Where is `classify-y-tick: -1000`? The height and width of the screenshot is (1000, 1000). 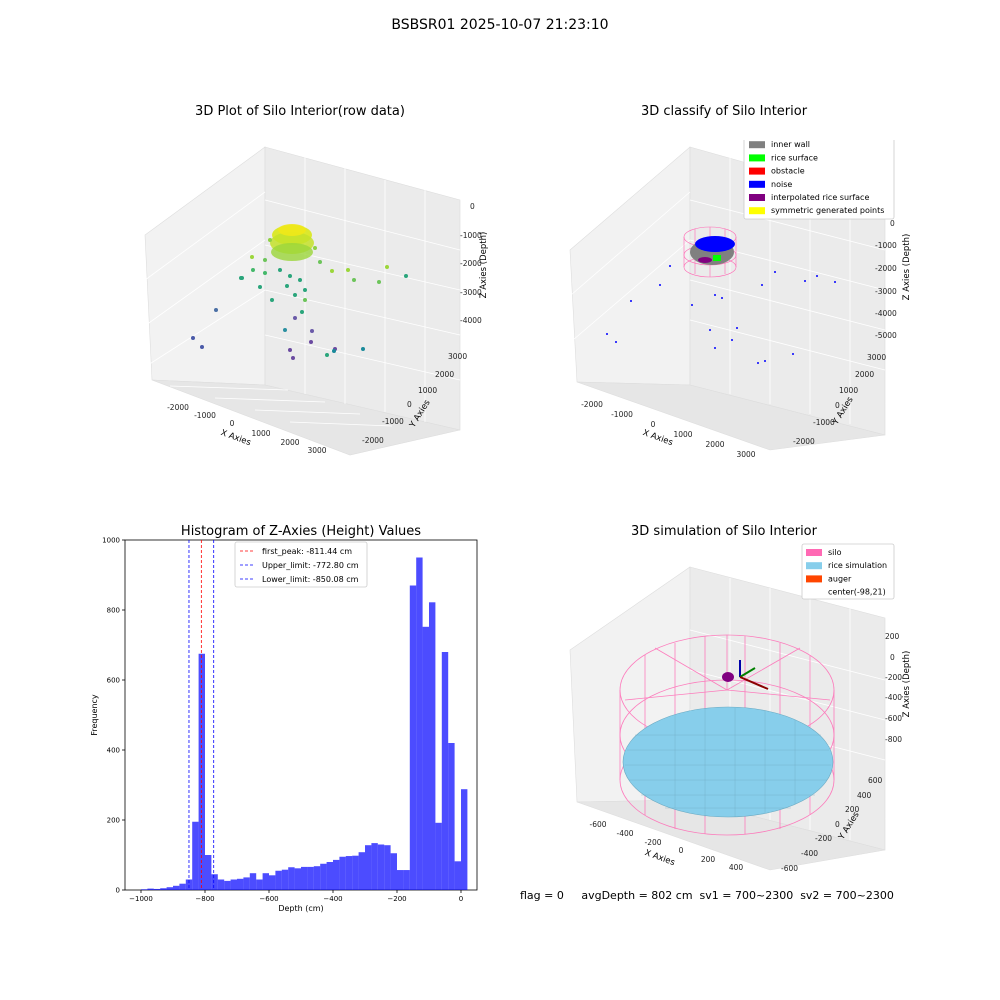
classify-y-tick: -1000 is located at coordinates (824, 422).